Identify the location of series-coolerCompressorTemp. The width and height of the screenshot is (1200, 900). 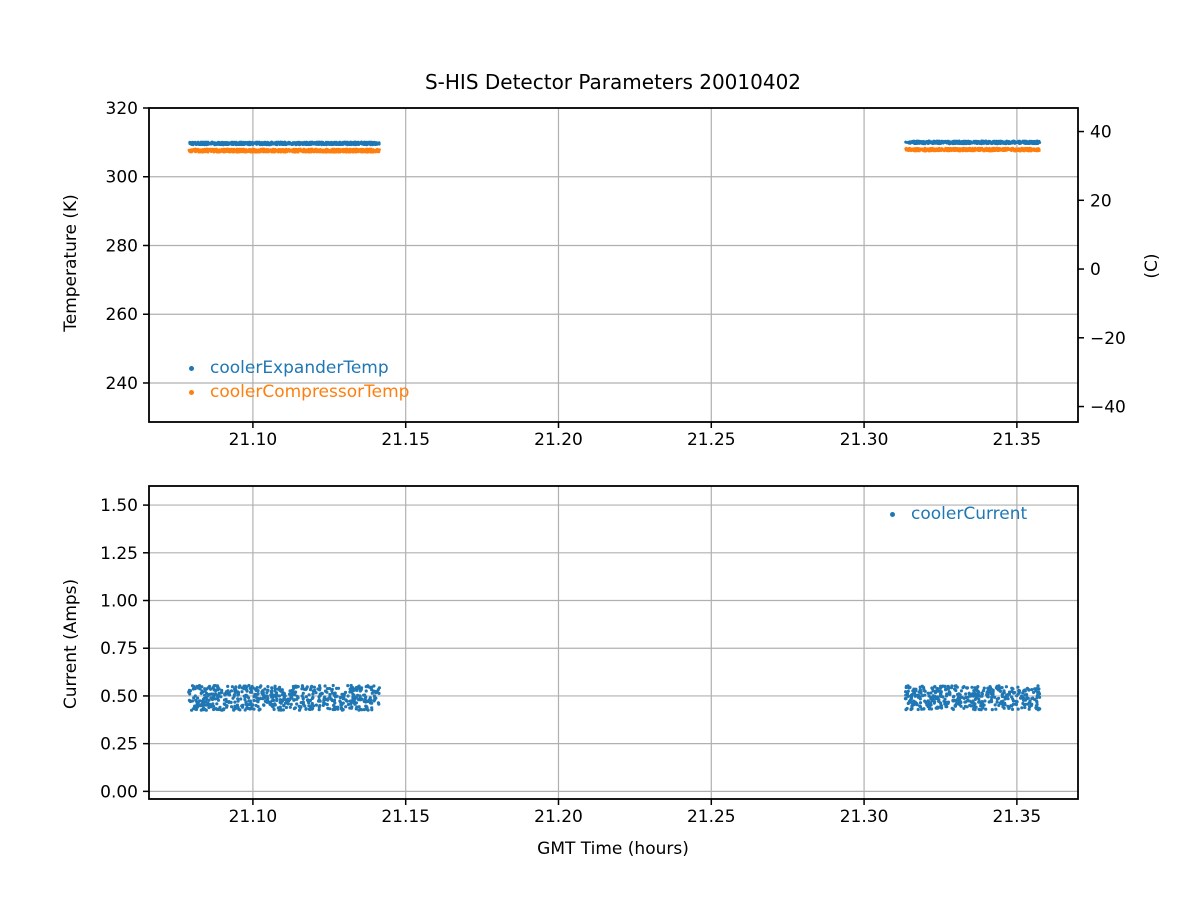
(614, 150).